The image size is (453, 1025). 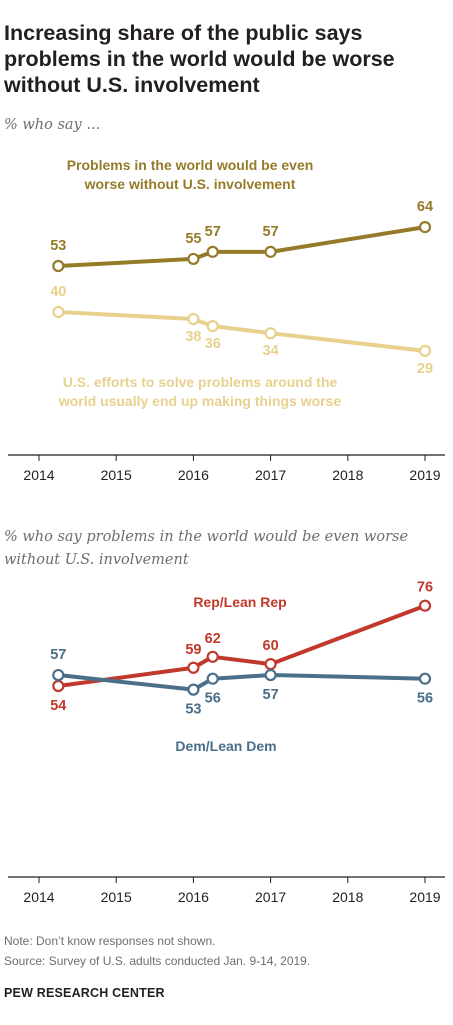 I want to click on data-label: 34, so click(x=271, y=351).